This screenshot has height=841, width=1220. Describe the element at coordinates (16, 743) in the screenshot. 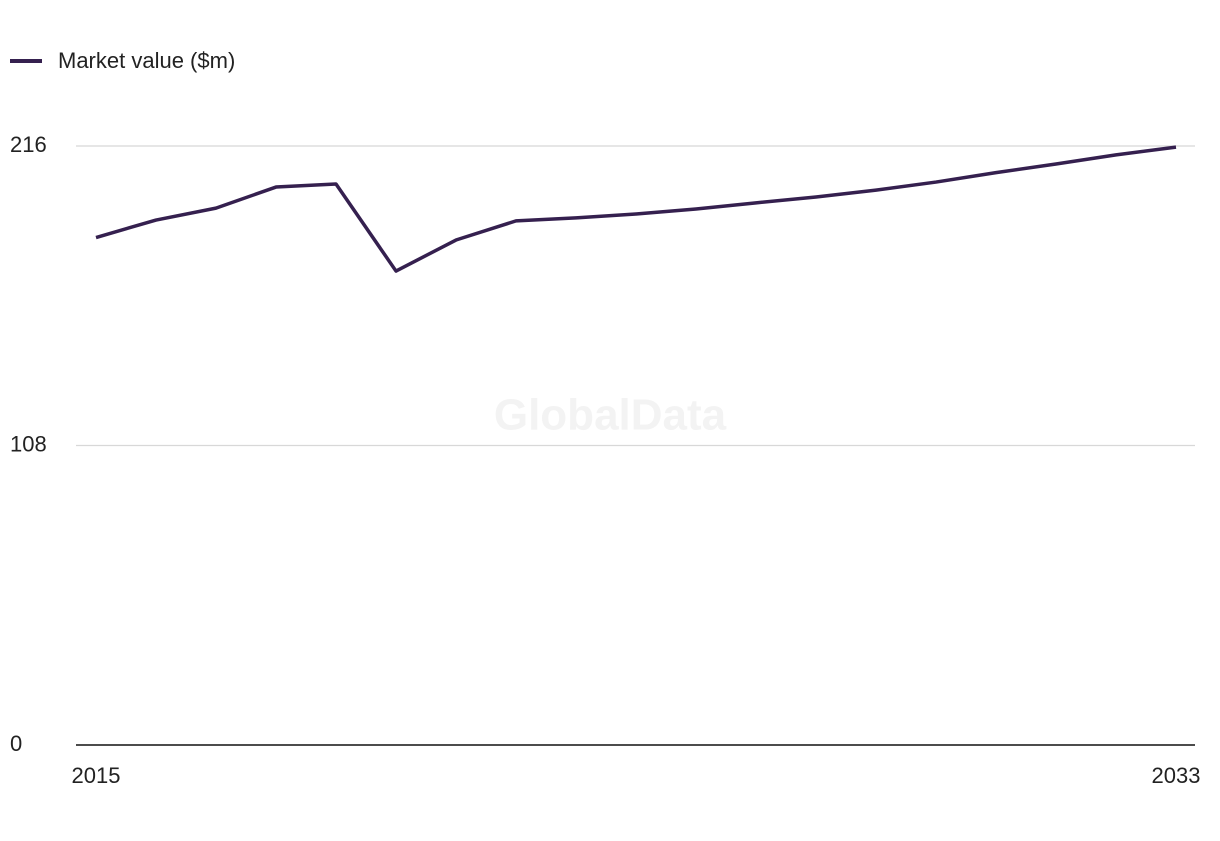

I see `y-tick-label: 0` at that location.